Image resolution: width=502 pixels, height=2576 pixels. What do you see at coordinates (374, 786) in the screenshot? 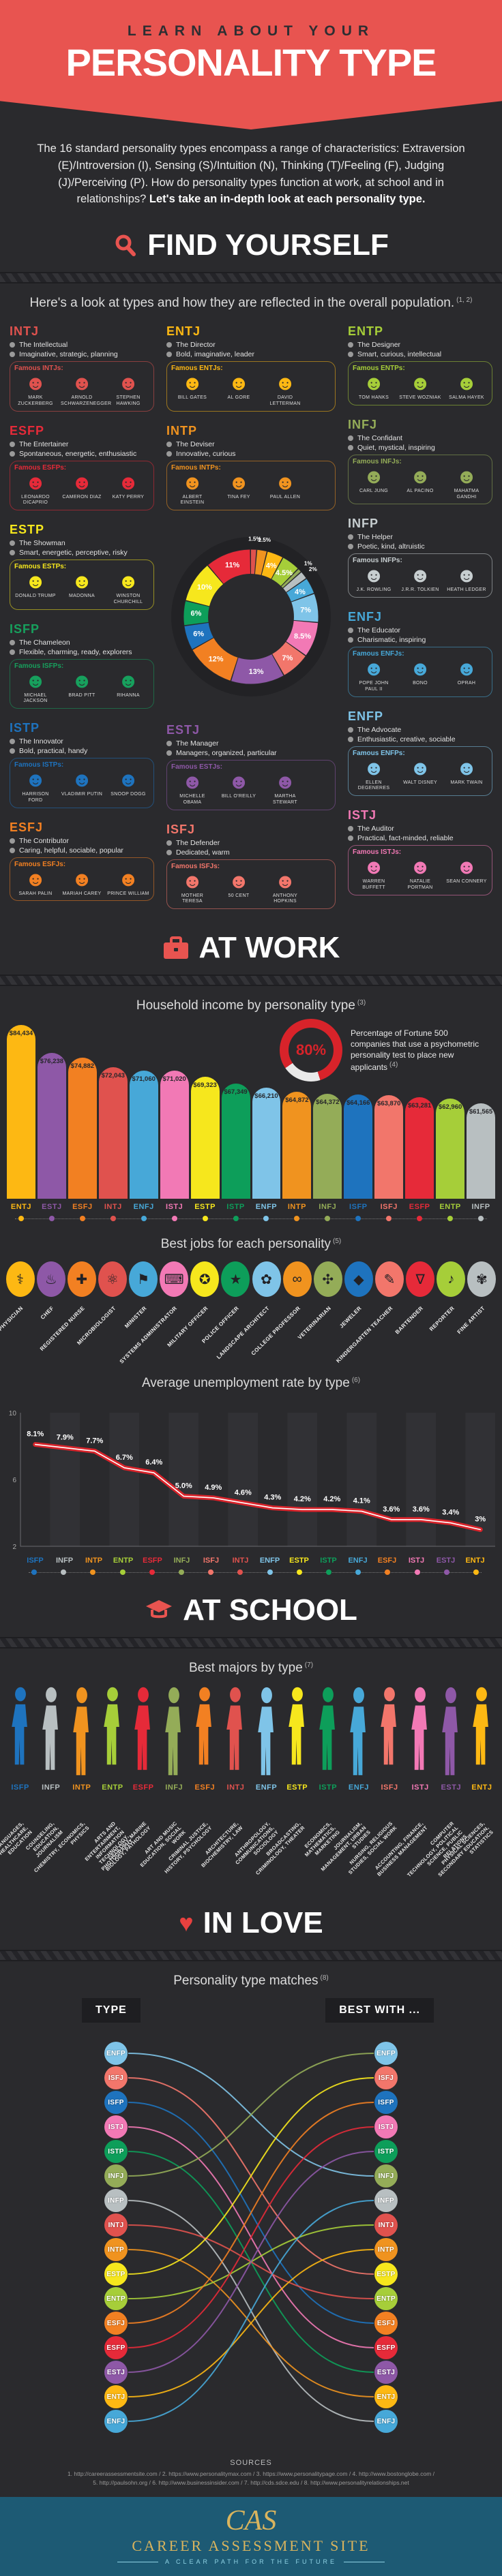
I see `famous-person-name: ELLEN DEGENERES` at bounding box center [374, 786].